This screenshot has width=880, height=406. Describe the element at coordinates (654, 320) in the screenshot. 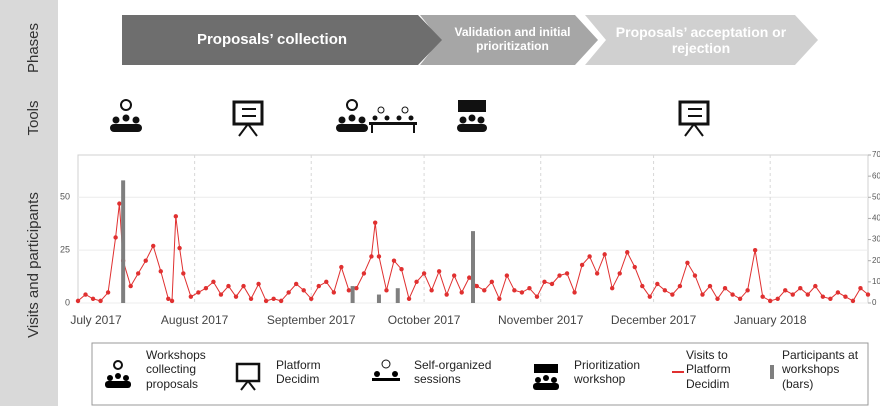

I see `x-tick-label: December 2017` at that location.